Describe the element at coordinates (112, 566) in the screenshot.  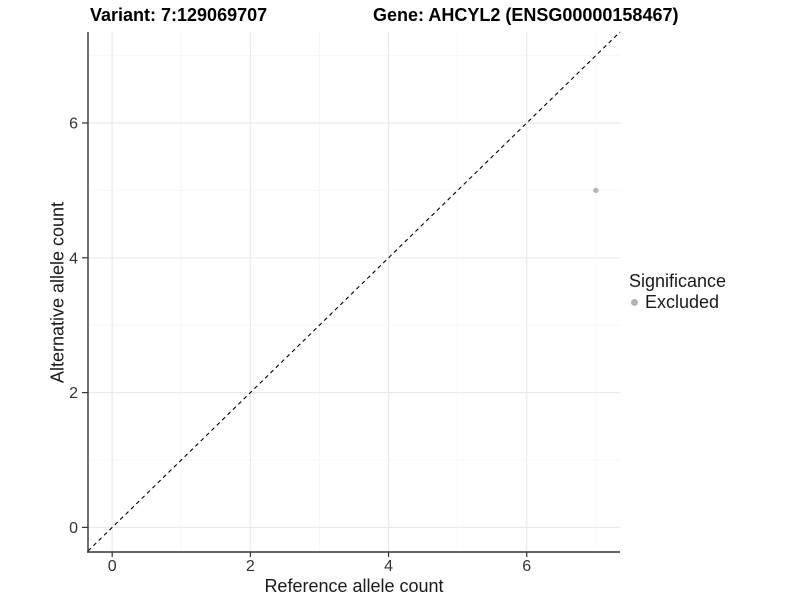
I see `x-tick-label: 0` at that location.